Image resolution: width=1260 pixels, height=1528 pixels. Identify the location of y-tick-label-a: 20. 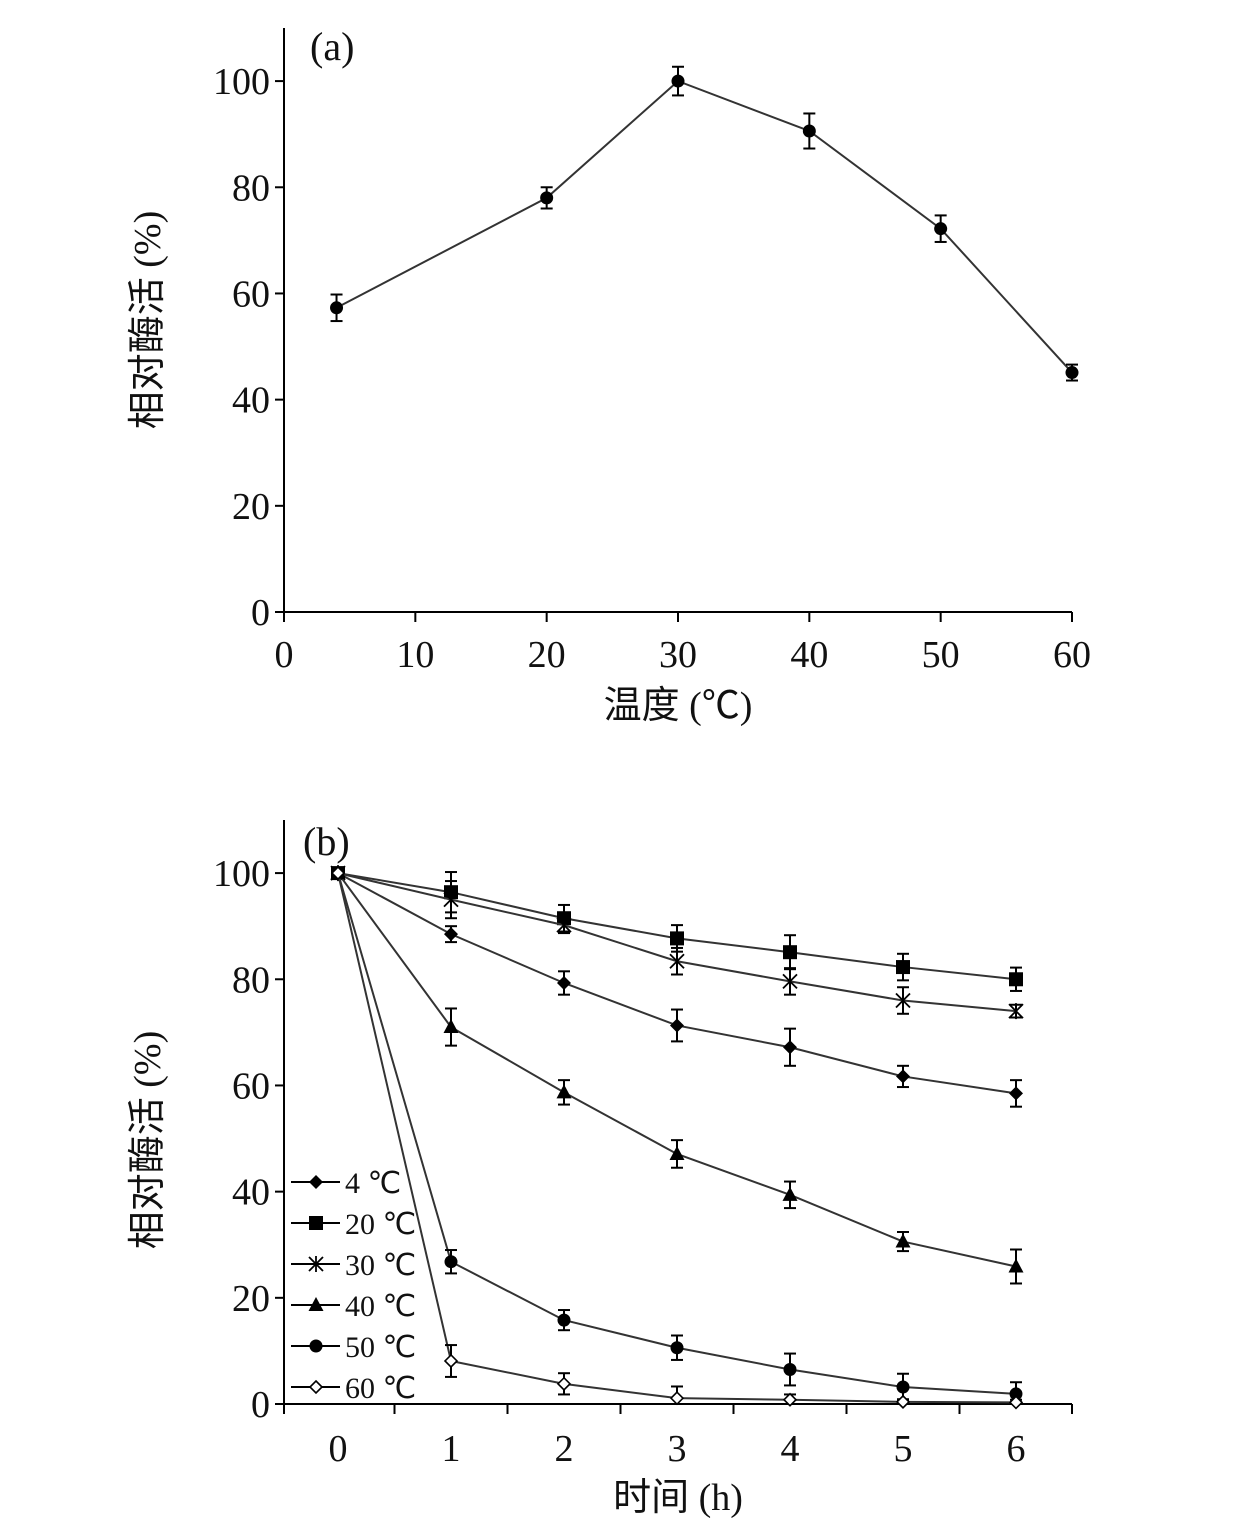
(251, 507).